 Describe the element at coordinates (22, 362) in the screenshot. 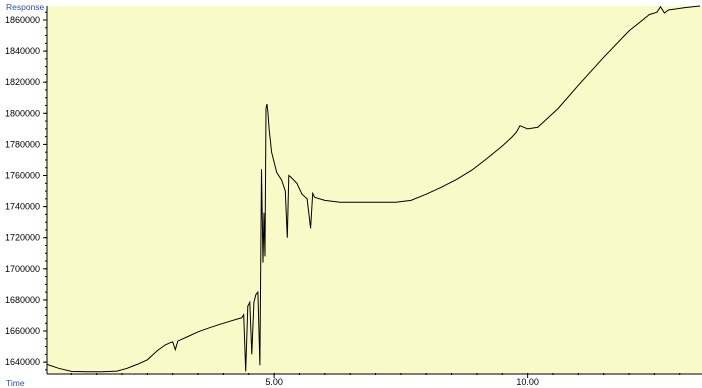

I see `y-tick-label: 1640000` at that location.